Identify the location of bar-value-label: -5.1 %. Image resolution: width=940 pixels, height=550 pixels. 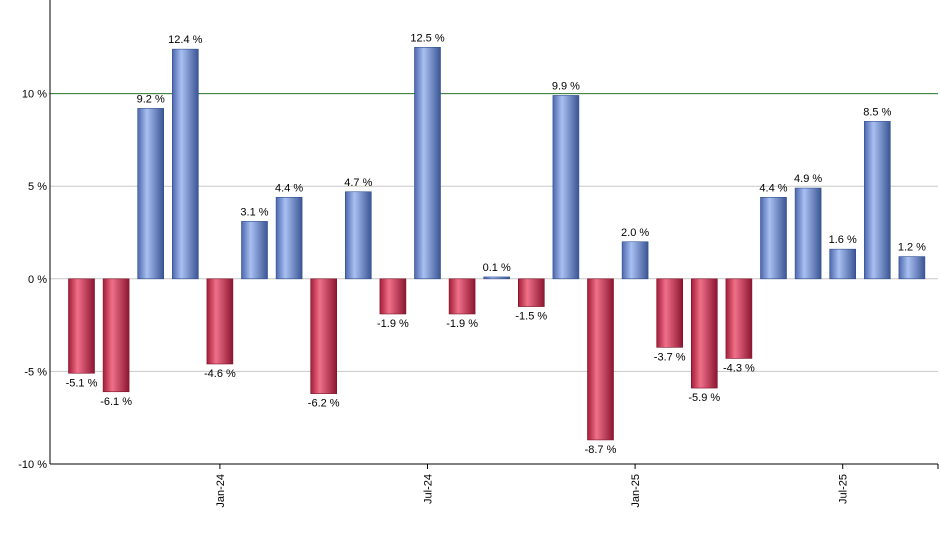
(82, 383).